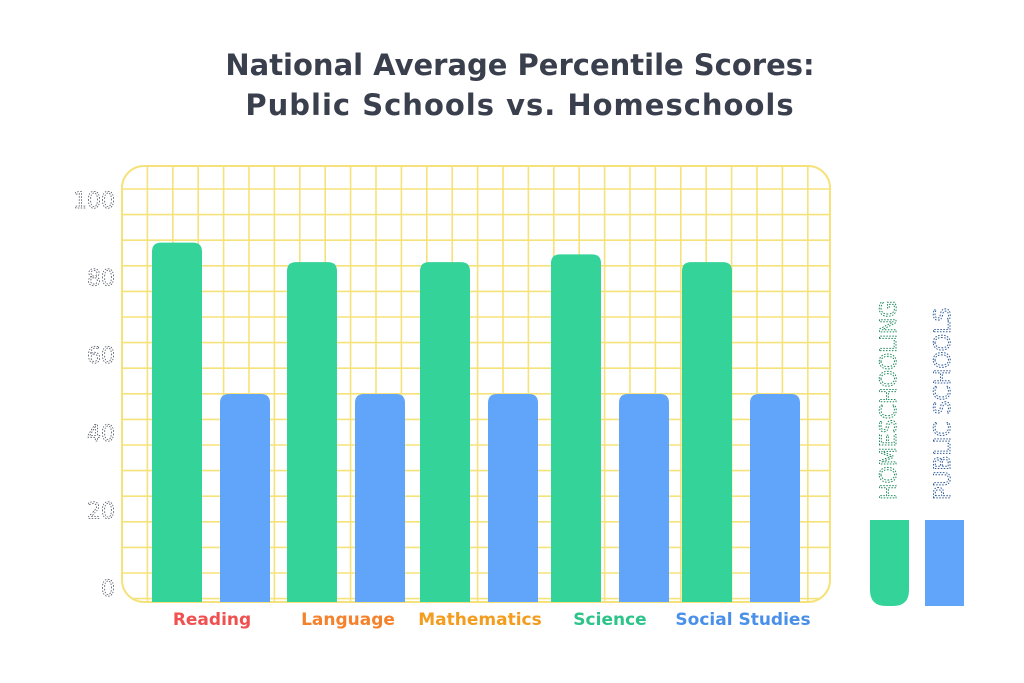  Describe the element at coordinates (943, 404) in the screenshot. I see `legend-label-public-schools: PUBLIC SCHOOLS` at that location.